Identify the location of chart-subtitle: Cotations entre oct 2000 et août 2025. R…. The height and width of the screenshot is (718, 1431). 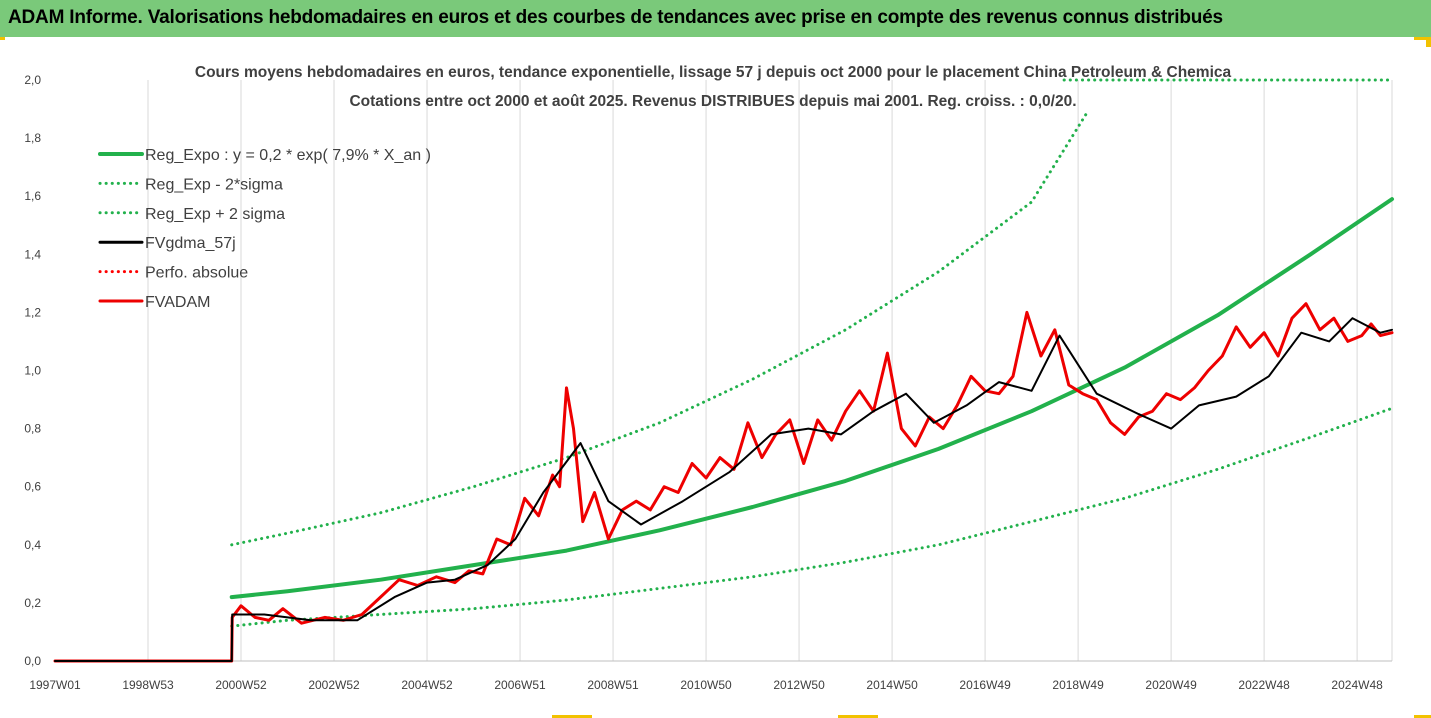
(712, 101).